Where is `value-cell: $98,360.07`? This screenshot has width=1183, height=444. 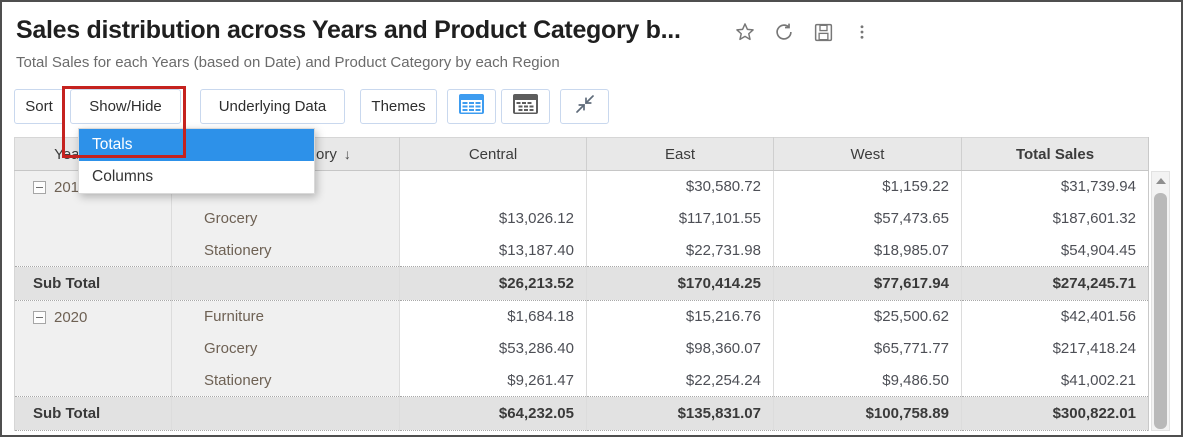 value-cell: $98,360.07 is located at coordinates (680, 348).